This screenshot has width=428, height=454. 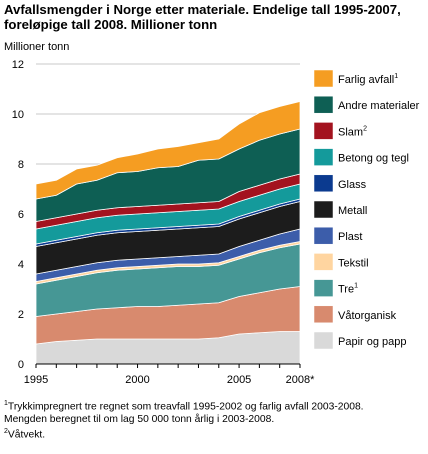 I want to click on y-tick-label: 10, so click(x=18, y=115).